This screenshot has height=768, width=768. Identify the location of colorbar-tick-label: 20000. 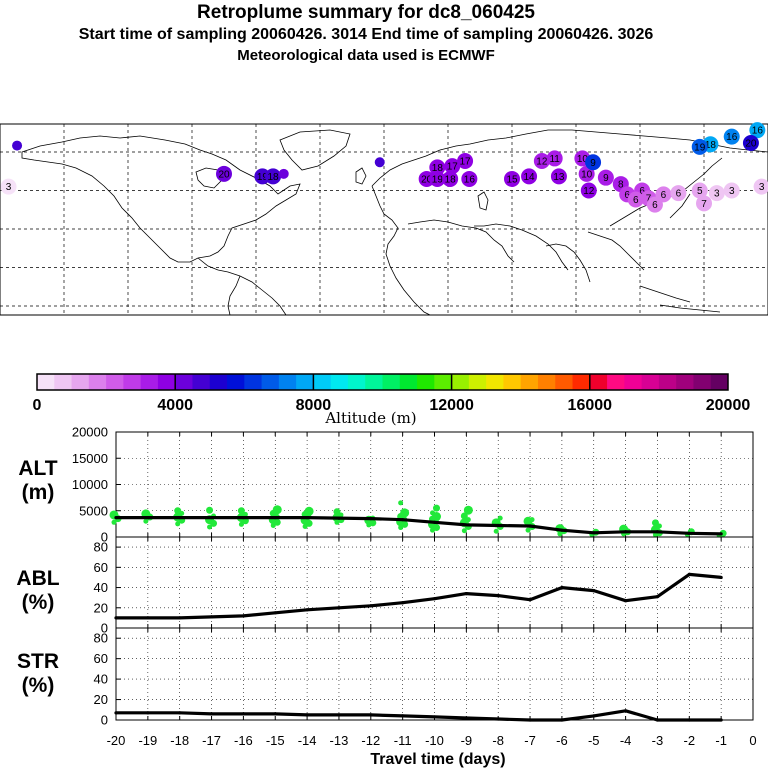
(728, 405).